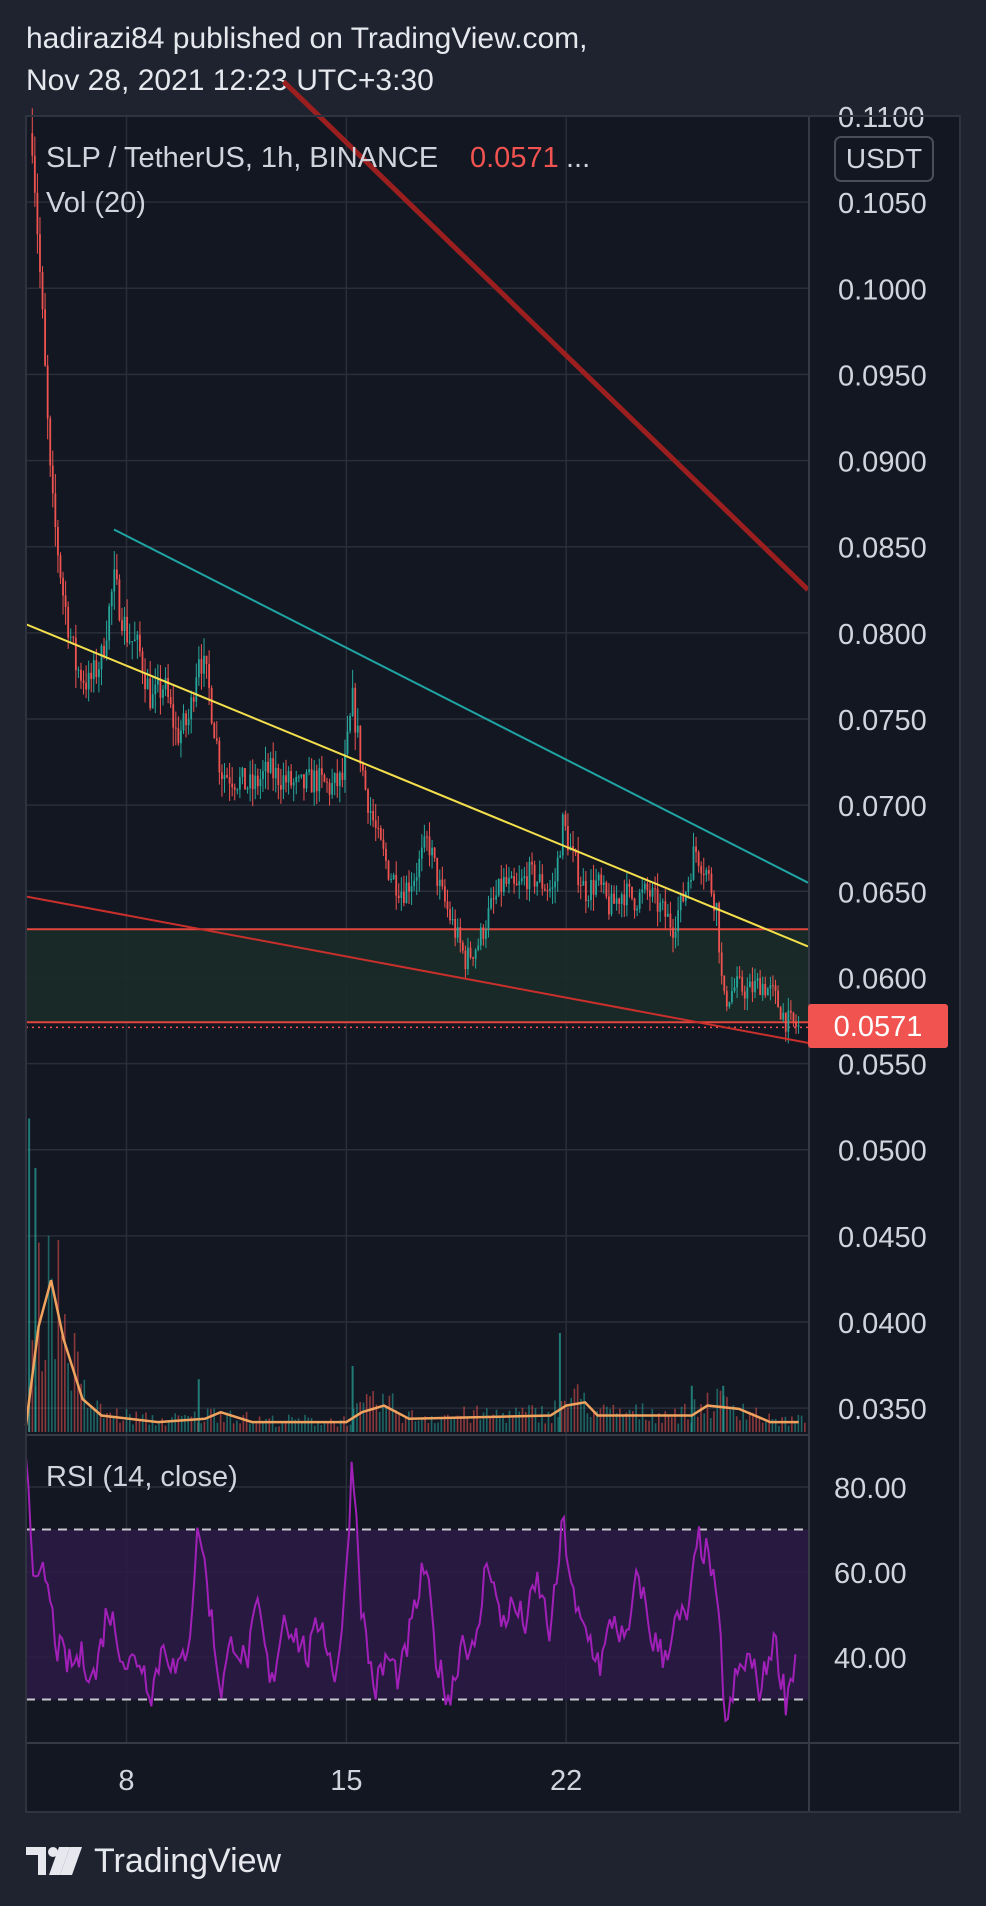  Describe the element at coordinates (878, 1027) in the screenshot. I see `price-badge-label: 0.0571` at that location.